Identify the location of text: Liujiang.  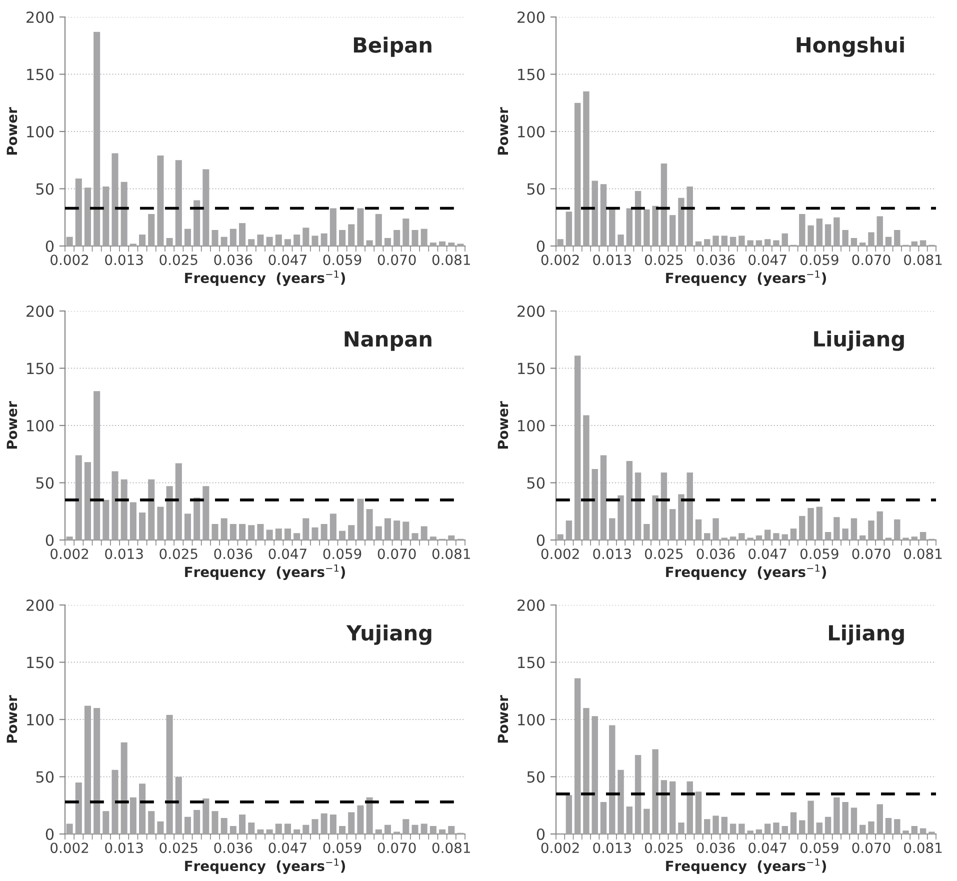
(859, 340).